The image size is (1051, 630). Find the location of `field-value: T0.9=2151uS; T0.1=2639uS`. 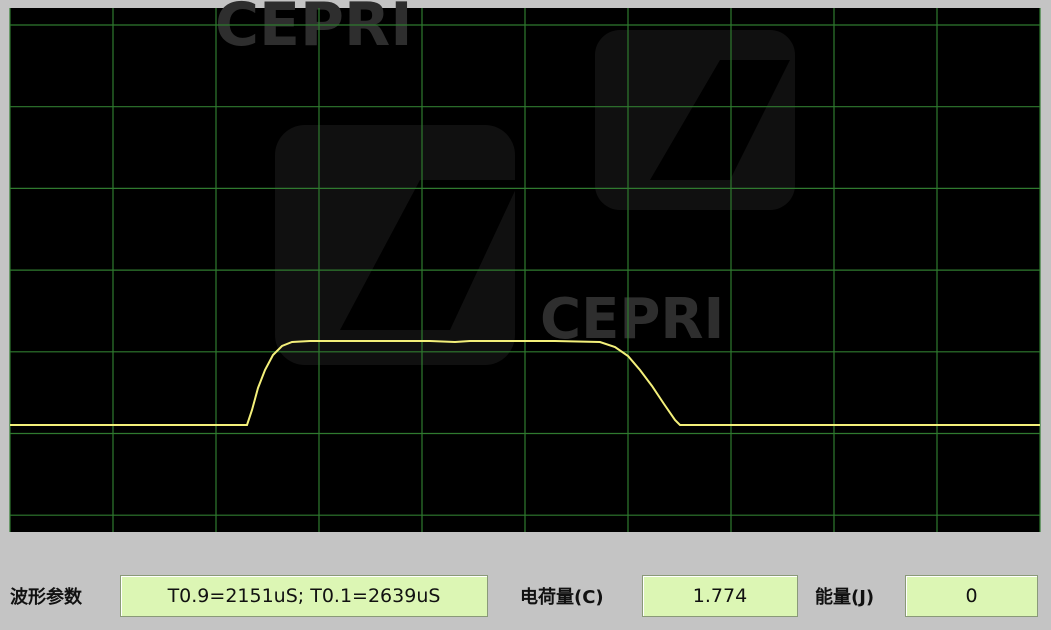

field-value: T0.9=2151uS; T0.1=2639uS is located at coordinates (304, 596).